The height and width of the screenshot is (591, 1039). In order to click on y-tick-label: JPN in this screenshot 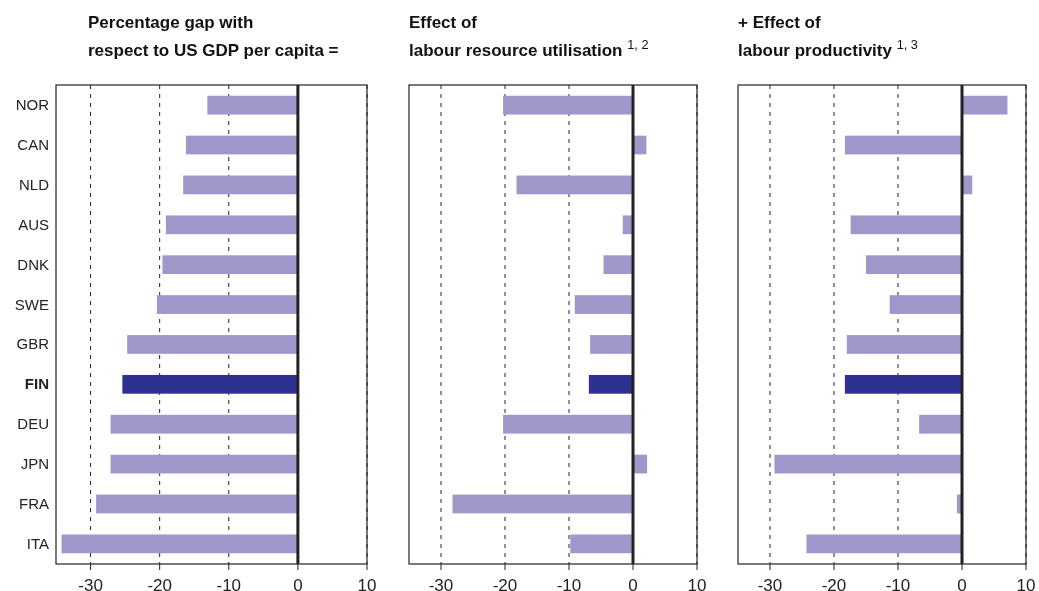, I will do `click(34, 464)`.